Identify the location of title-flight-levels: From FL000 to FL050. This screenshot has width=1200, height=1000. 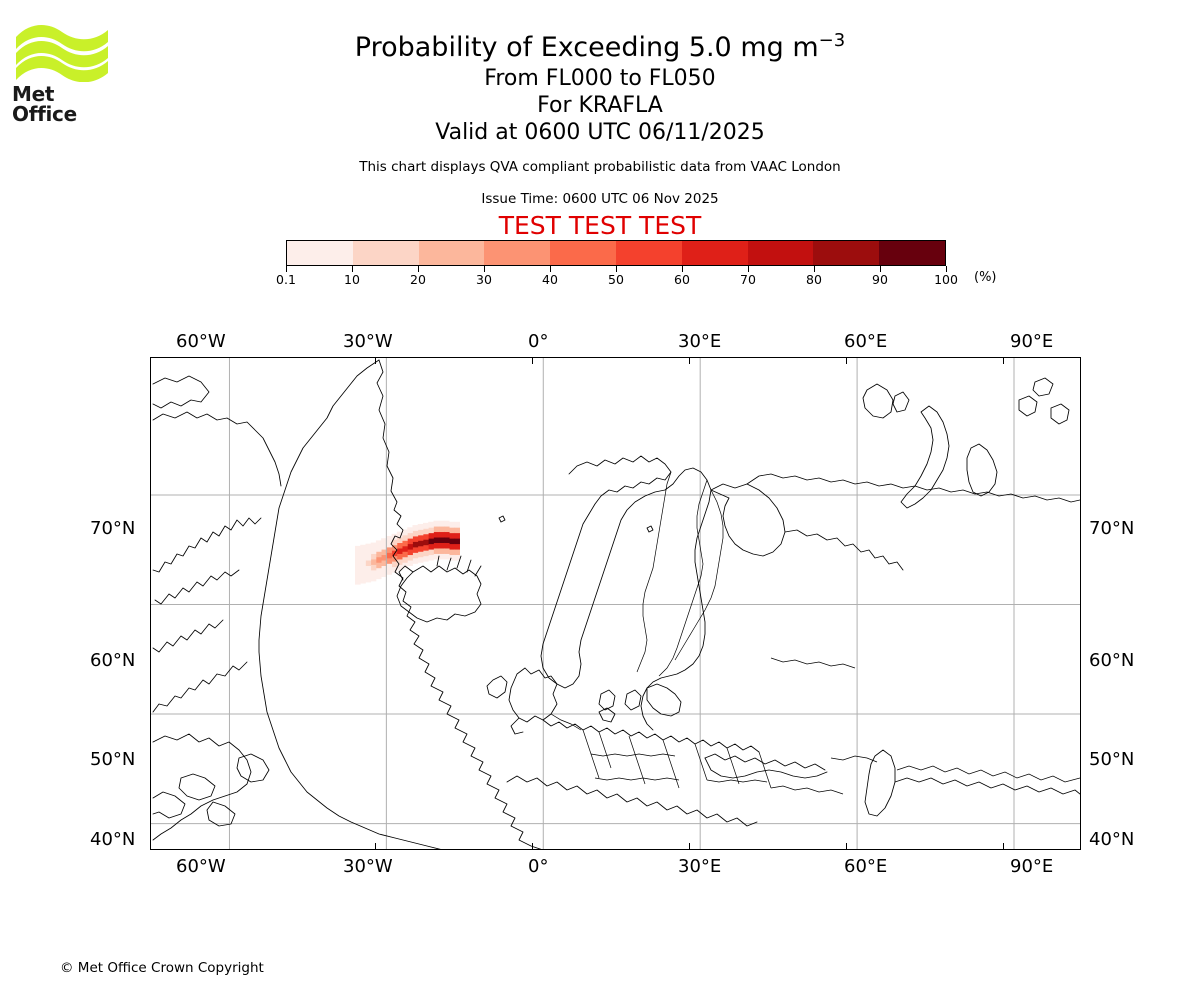
(600, 78).